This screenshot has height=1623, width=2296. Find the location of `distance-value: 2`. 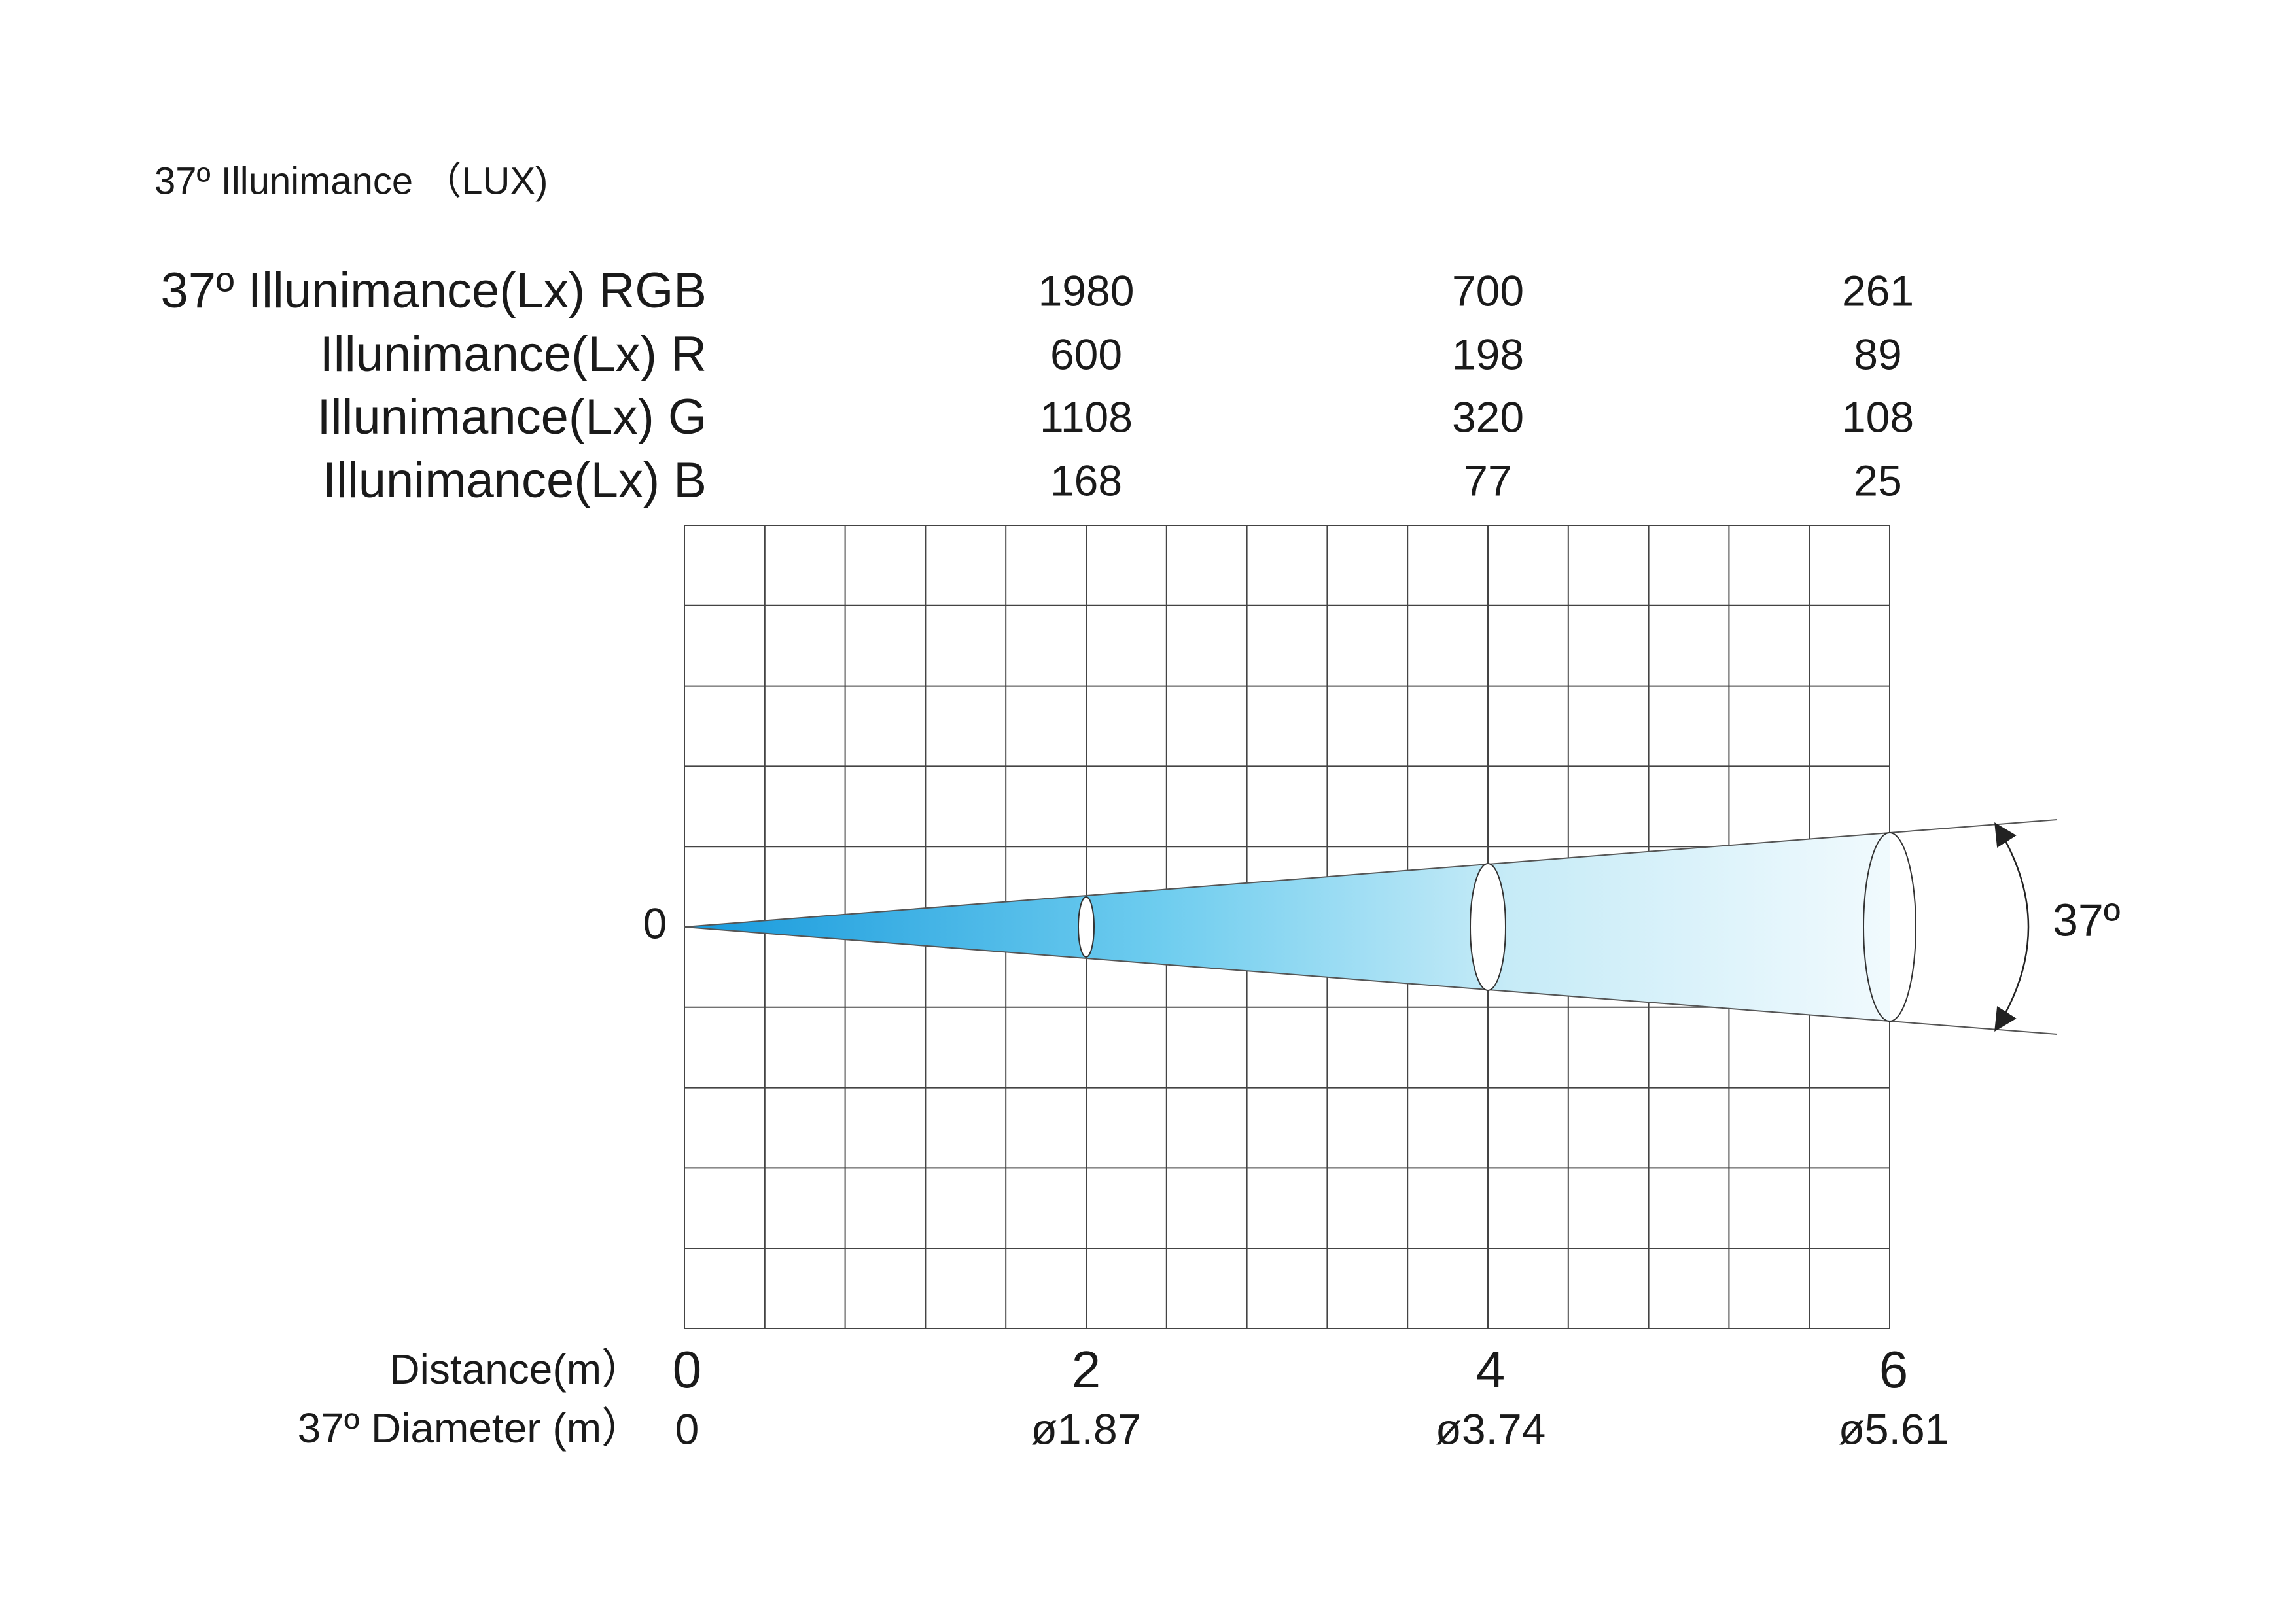

distance-value: 2 is located at coordinates (1086, 1370).